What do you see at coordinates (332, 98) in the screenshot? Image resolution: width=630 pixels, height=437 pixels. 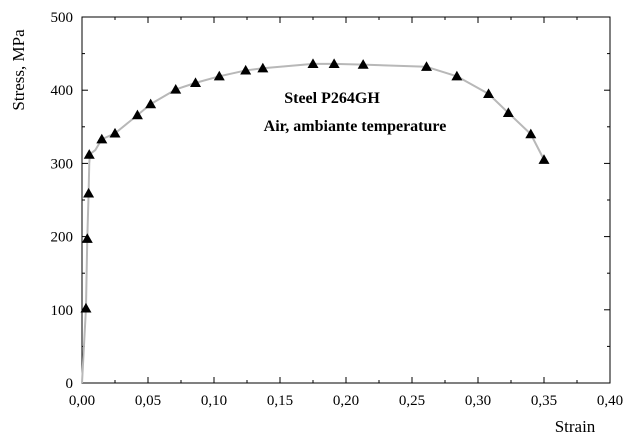 I see `annotation-material: Steel P264GH` at bounding box center [332, 98].